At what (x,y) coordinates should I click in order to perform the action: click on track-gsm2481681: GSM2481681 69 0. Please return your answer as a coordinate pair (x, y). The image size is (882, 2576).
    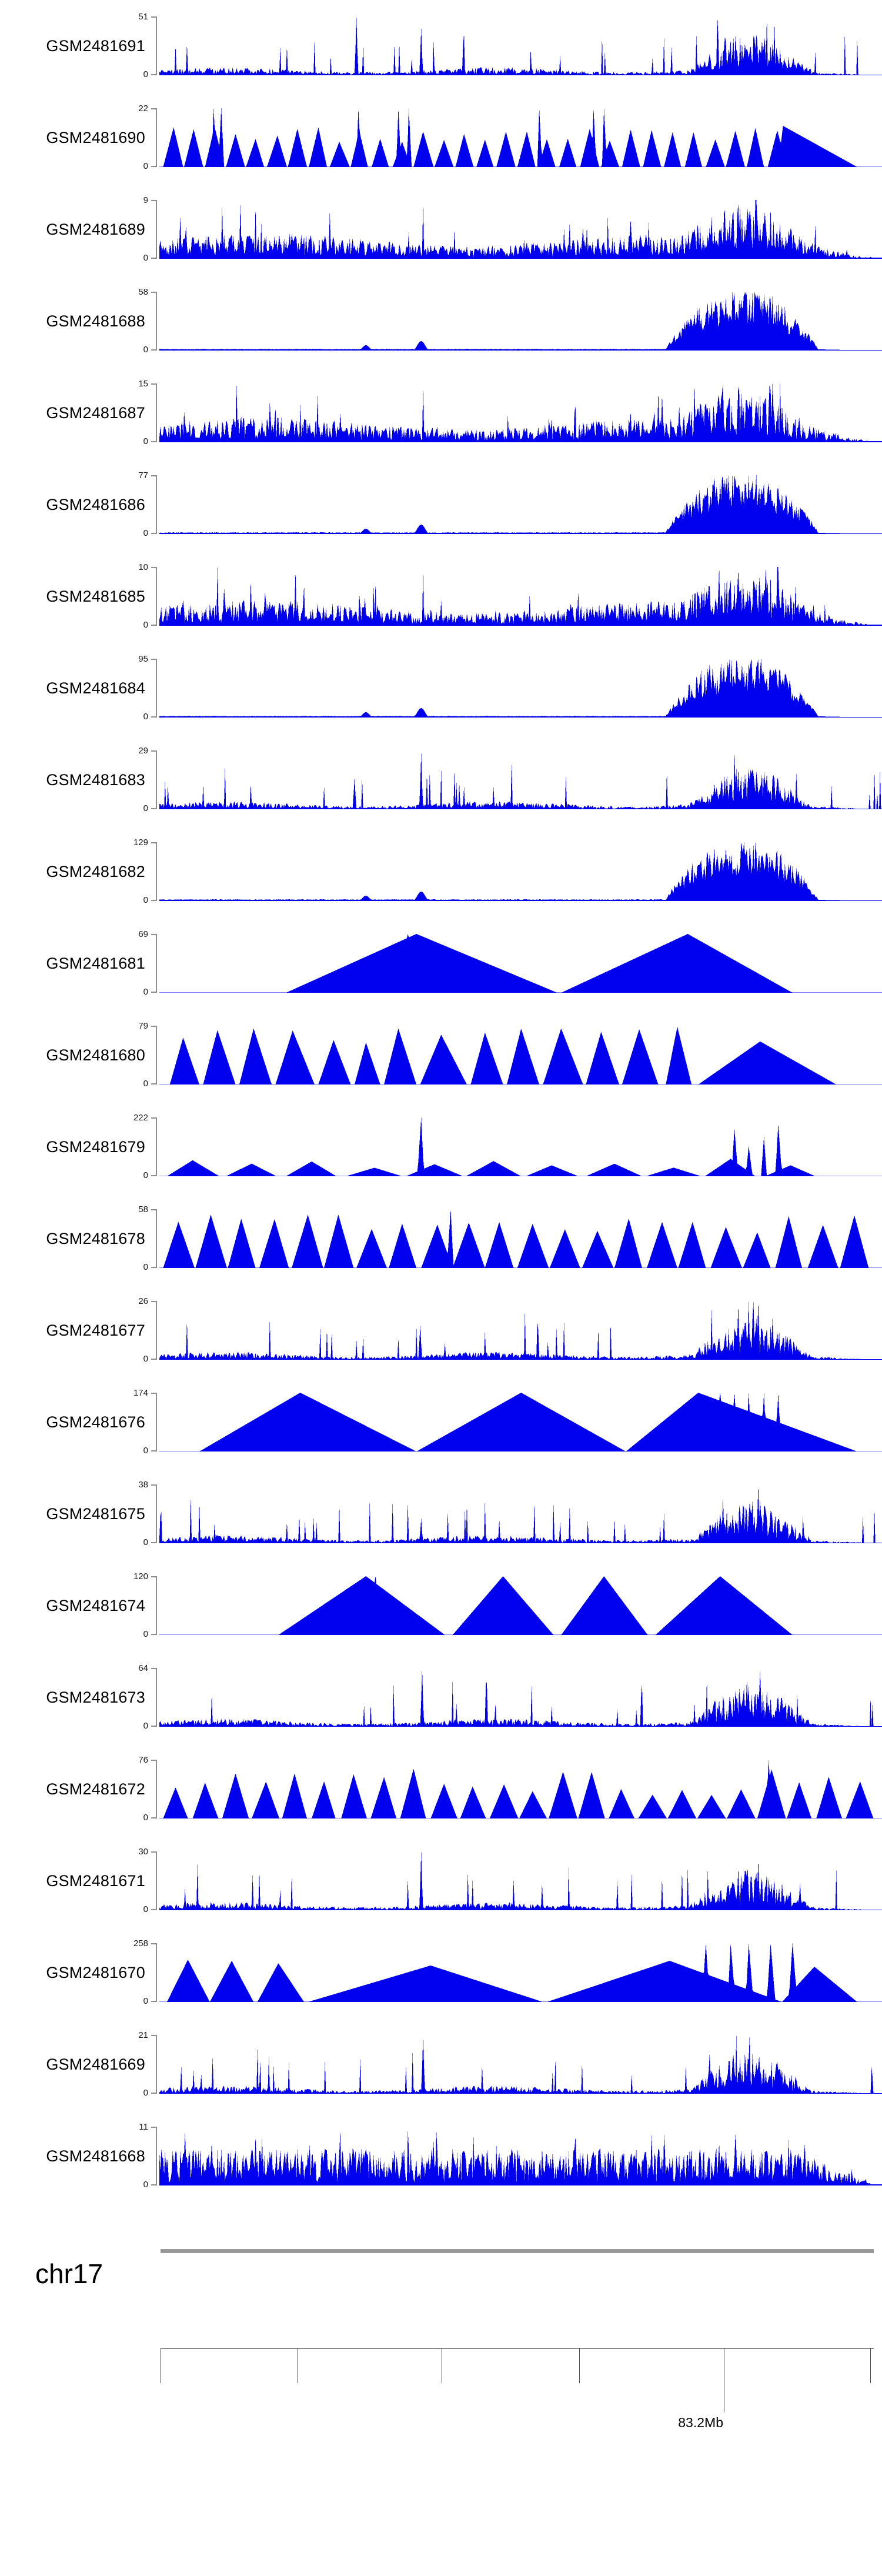
    Looking at the image, I should click on (441, 963).